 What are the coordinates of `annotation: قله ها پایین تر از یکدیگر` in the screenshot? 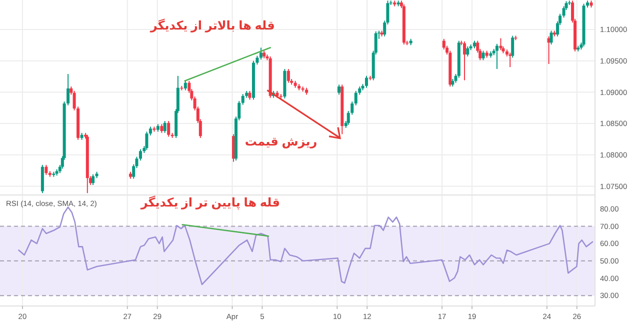 It's located at (210, 203).